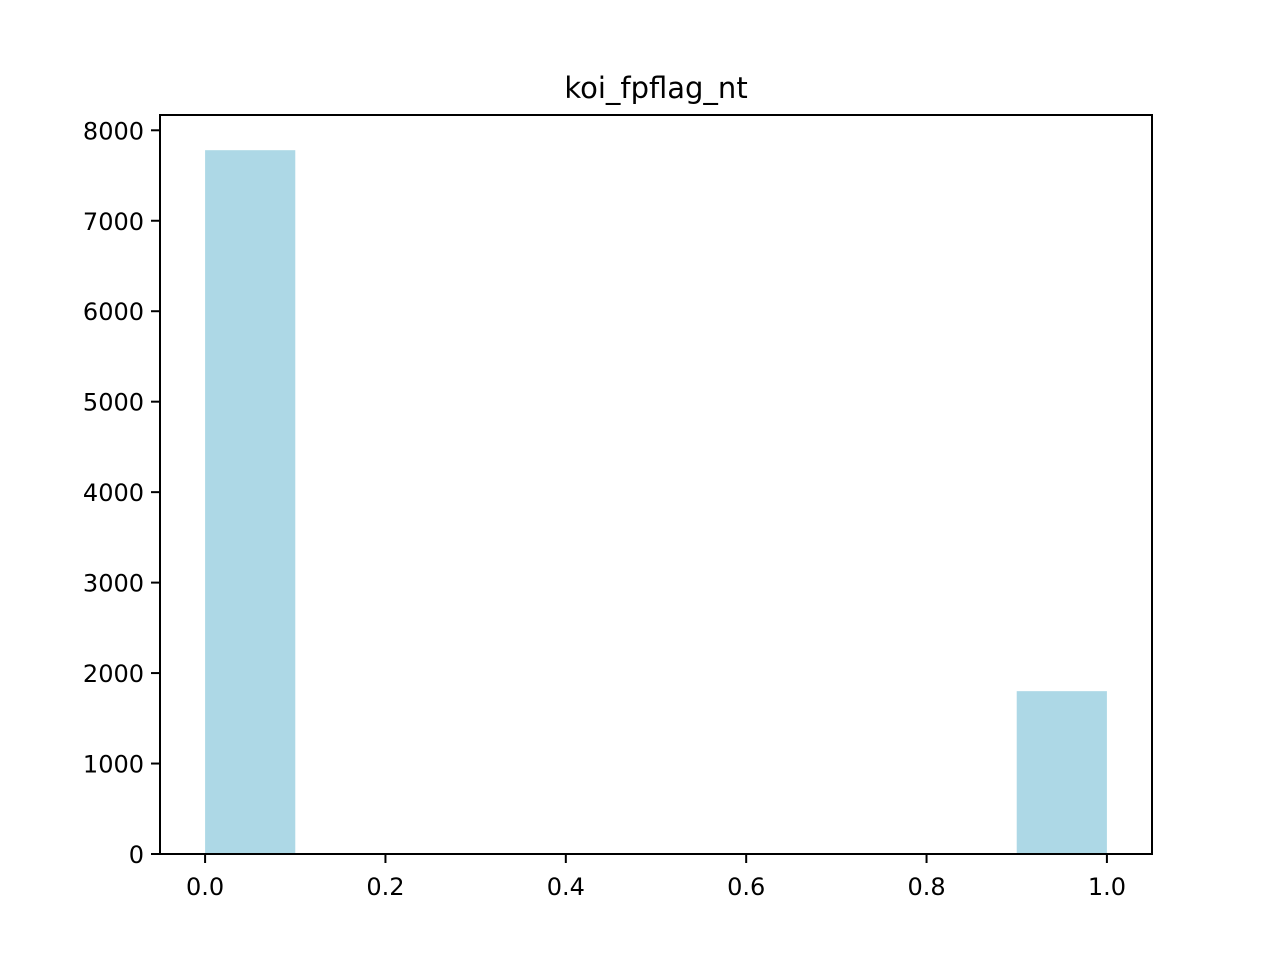 The width and height of the screenshot is (1280, 960). Describe the element at coordinates (655, 88) in the screenshot. I see `chart-title: koi_fpflag_nt` at that location.